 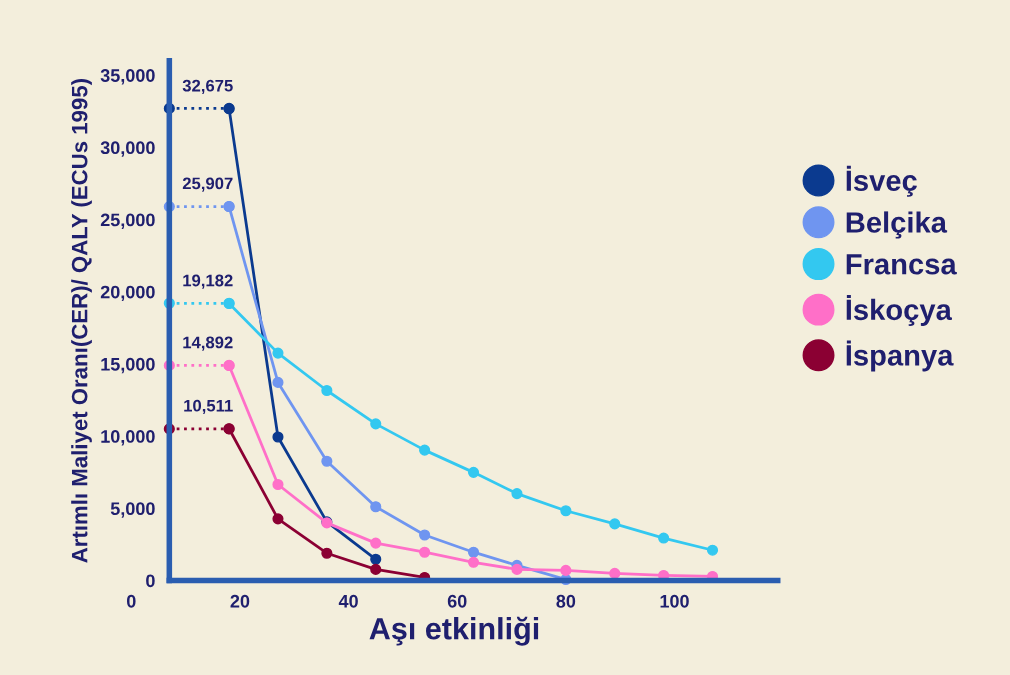 I want to click on legend-label: Francsa, so click(x=901, y=264).